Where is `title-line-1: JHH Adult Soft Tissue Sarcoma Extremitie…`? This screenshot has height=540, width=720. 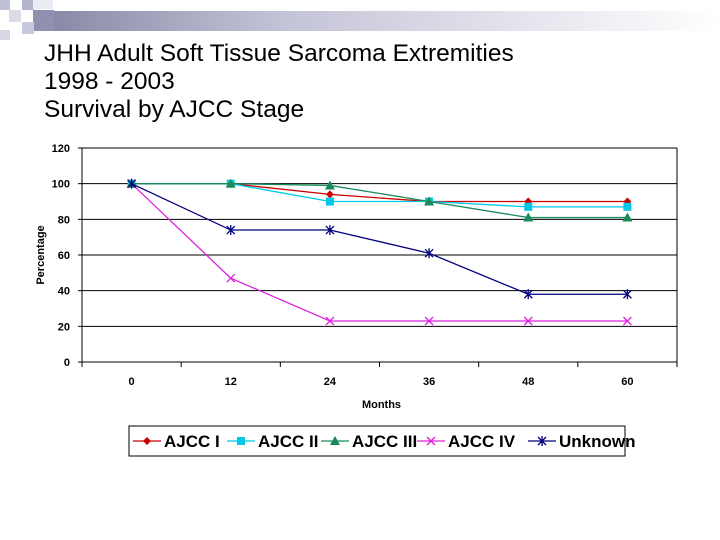 title-line-1: JHH Adult Soft Tissue Sarcoma Extremitie… is located at coordinates (279, 53).